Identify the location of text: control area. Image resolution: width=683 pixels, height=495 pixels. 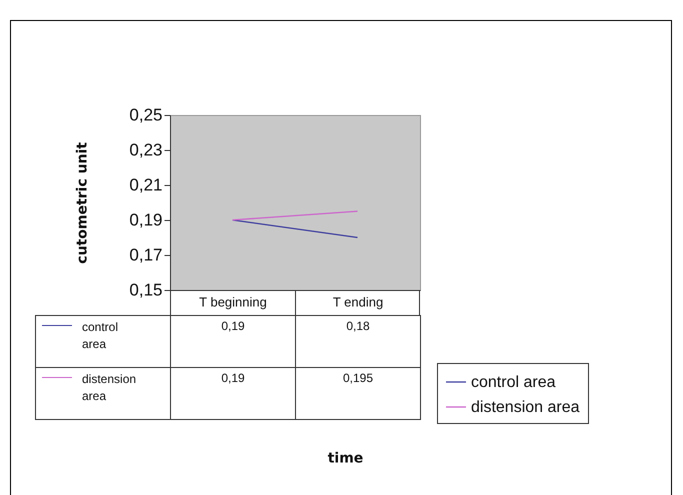
(513, 382).